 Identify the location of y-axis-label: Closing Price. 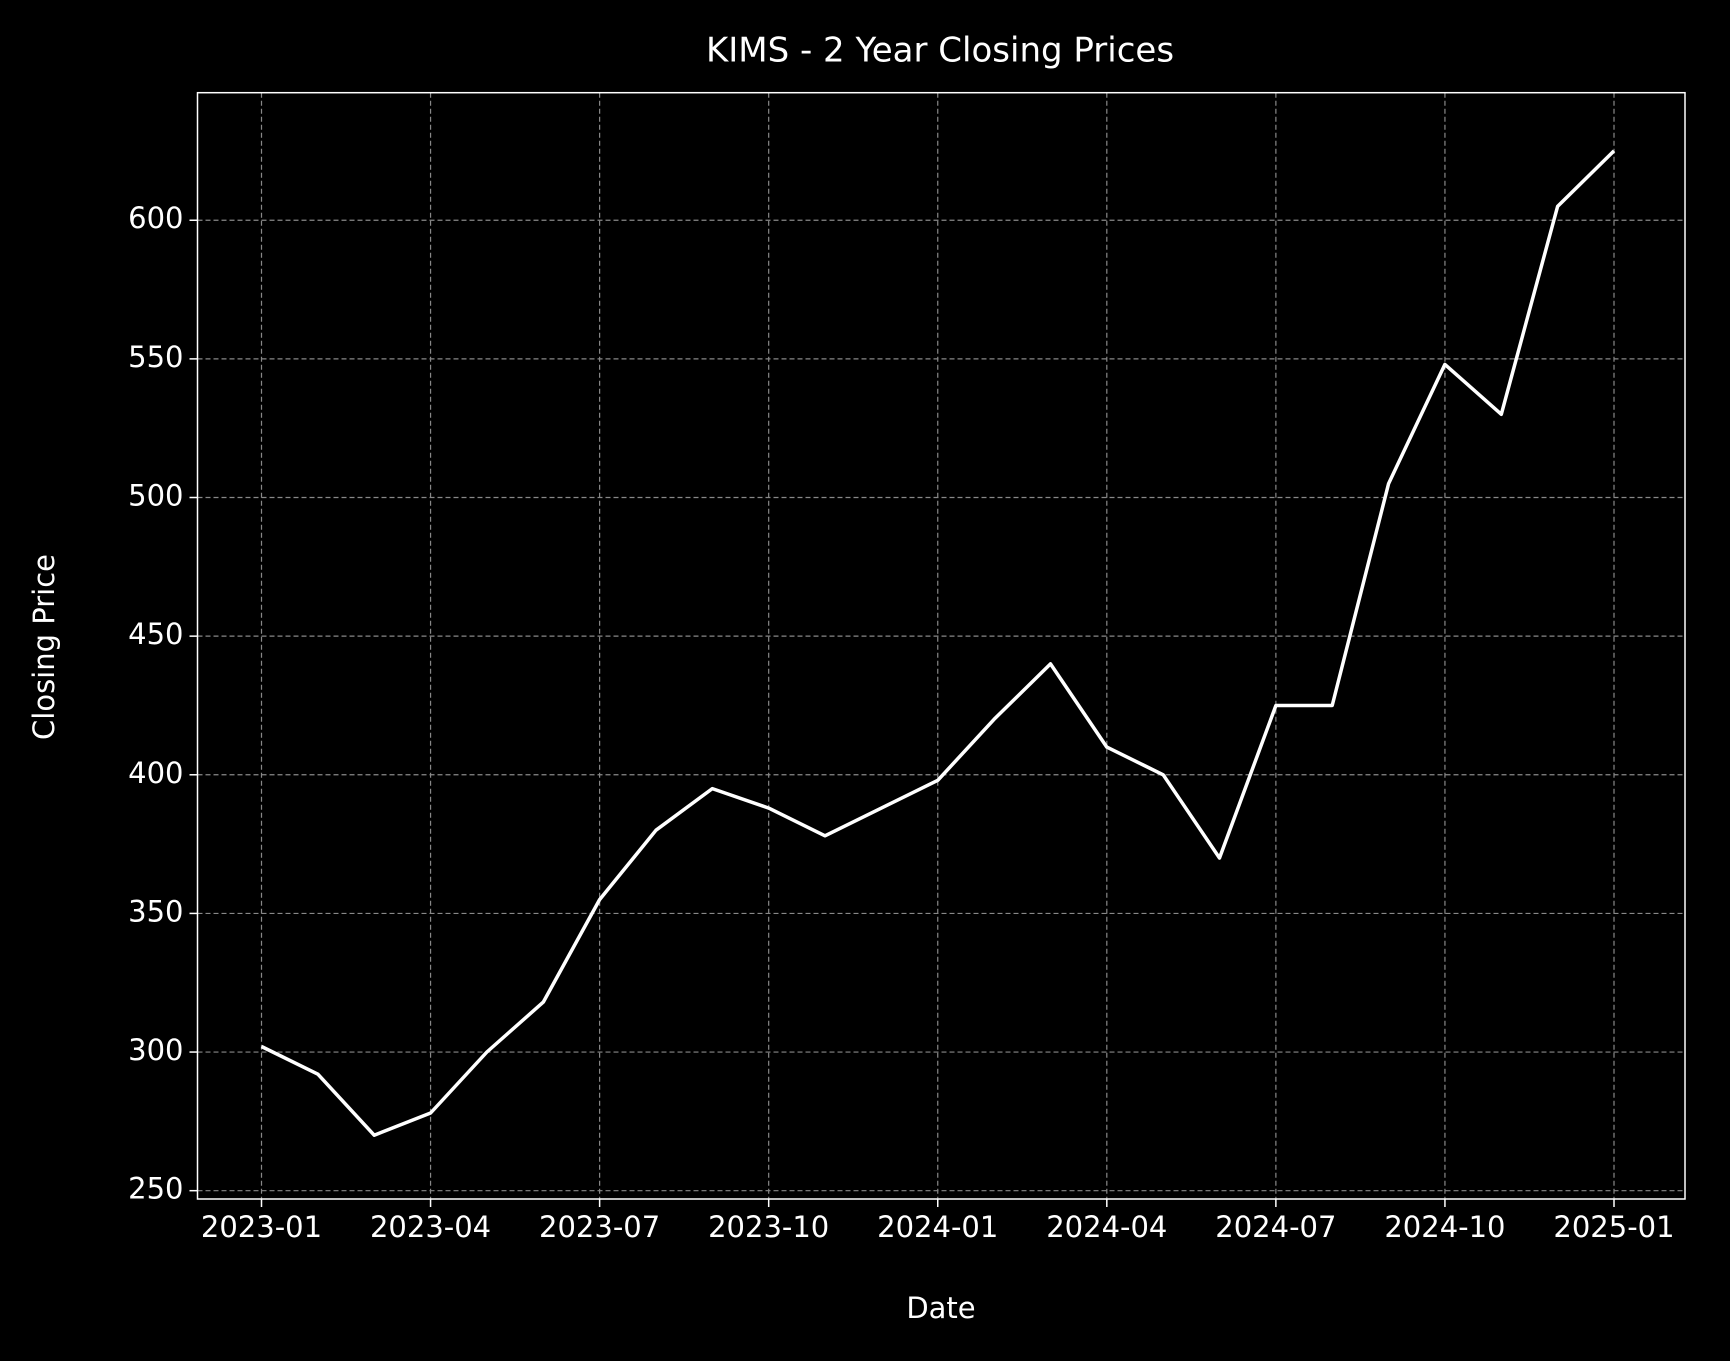
(44, 647).